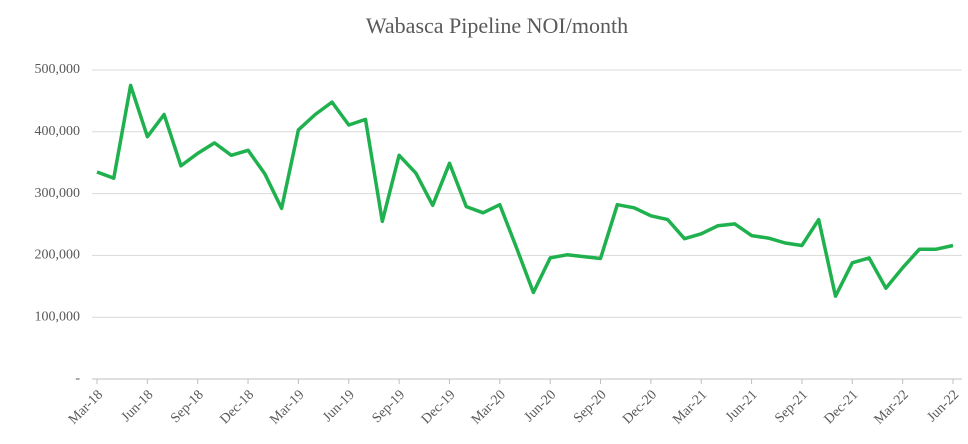 This screenshot has width=968, height=444. What do you see at coordinates (58, 255) in the screenshot?
I see `y-tick-label: 200,000` at bounding box center [58, 255].